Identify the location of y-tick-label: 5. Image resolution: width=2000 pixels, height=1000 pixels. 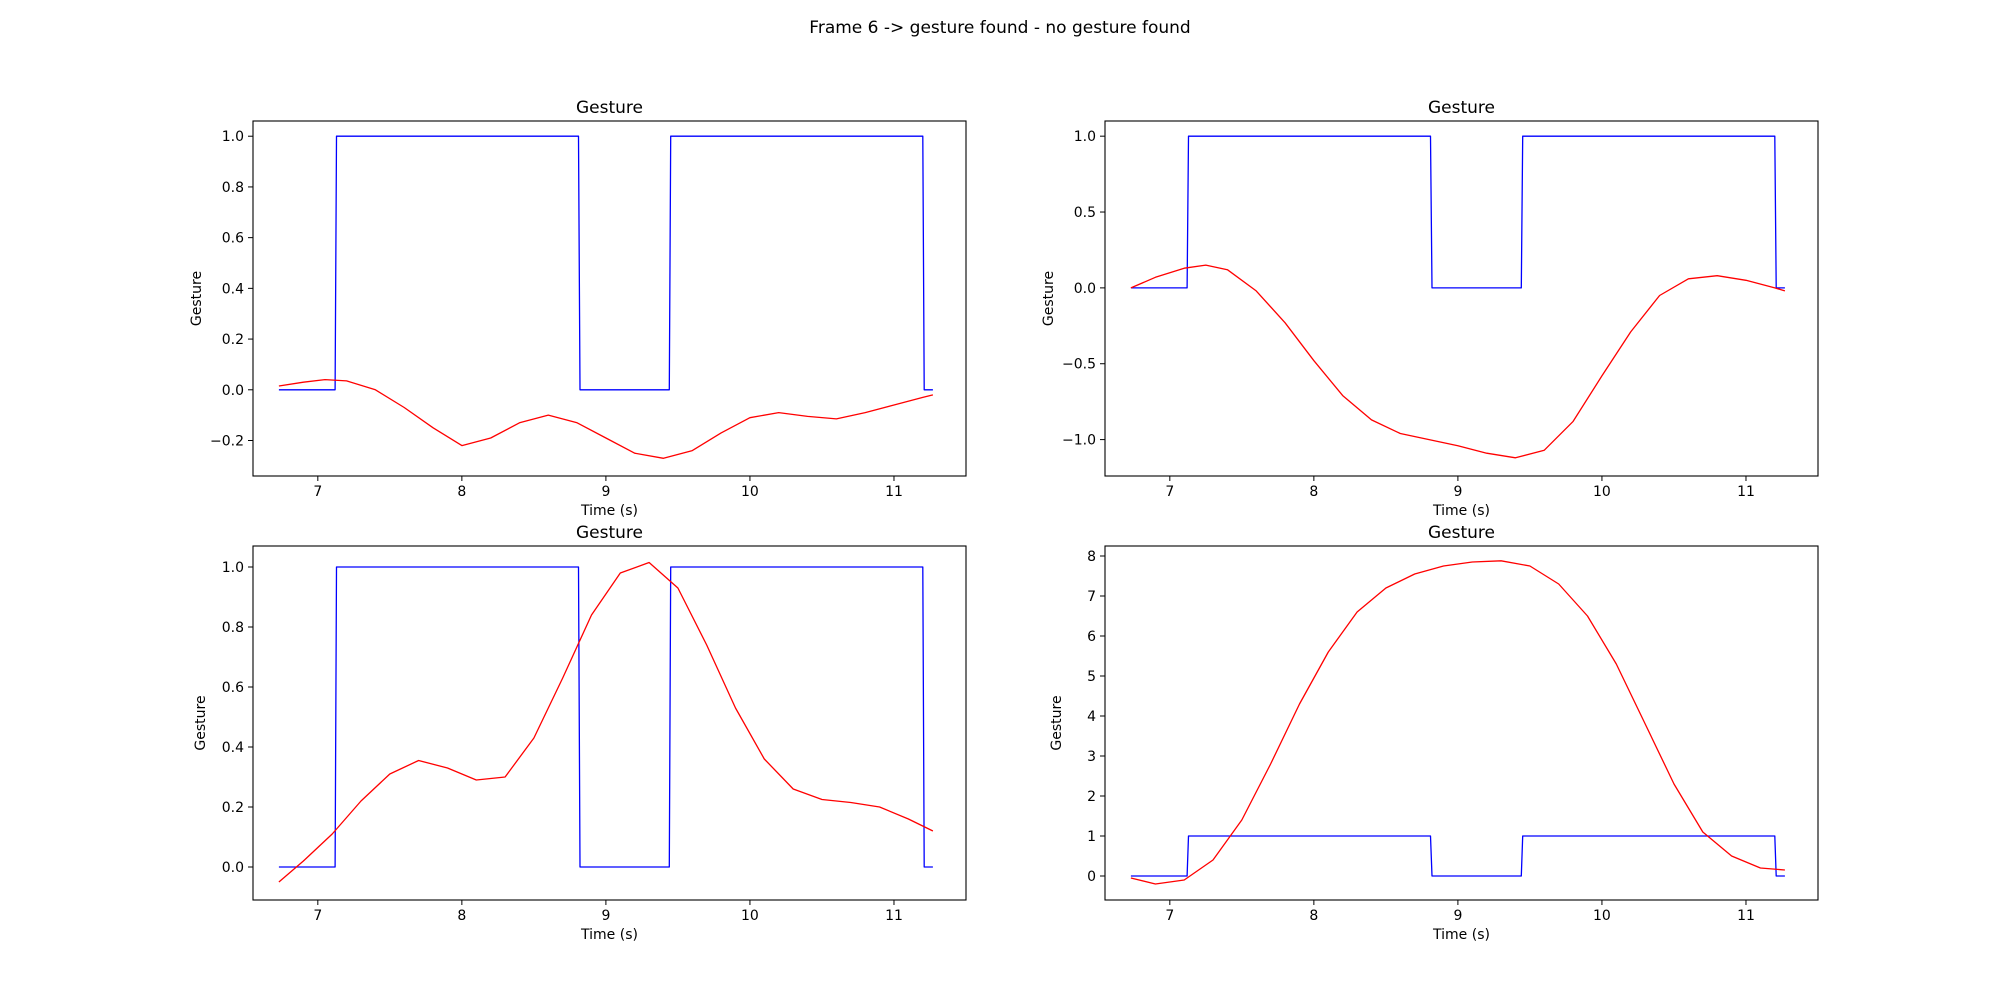
(1091, 677).